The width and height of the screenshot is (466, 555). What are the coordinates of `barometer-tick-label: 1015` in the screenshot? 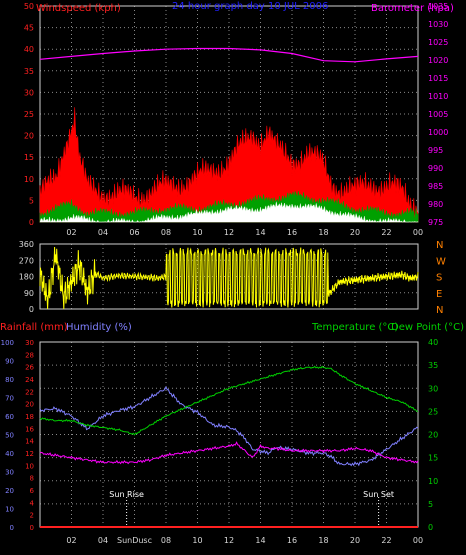 It's located at (438, 78).